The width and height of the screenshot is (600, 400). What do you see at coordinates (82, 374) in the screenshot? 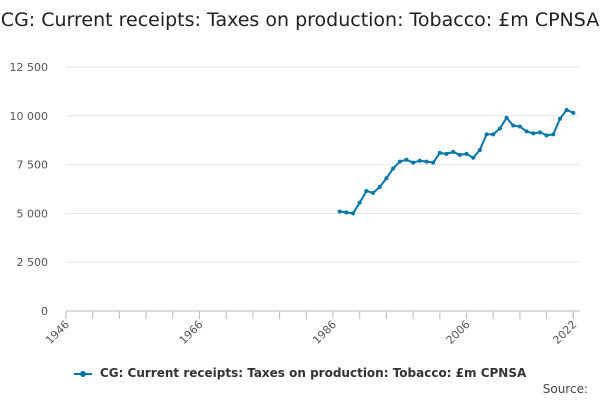
I see `legend-swatch` at bounding box center [82, 374].